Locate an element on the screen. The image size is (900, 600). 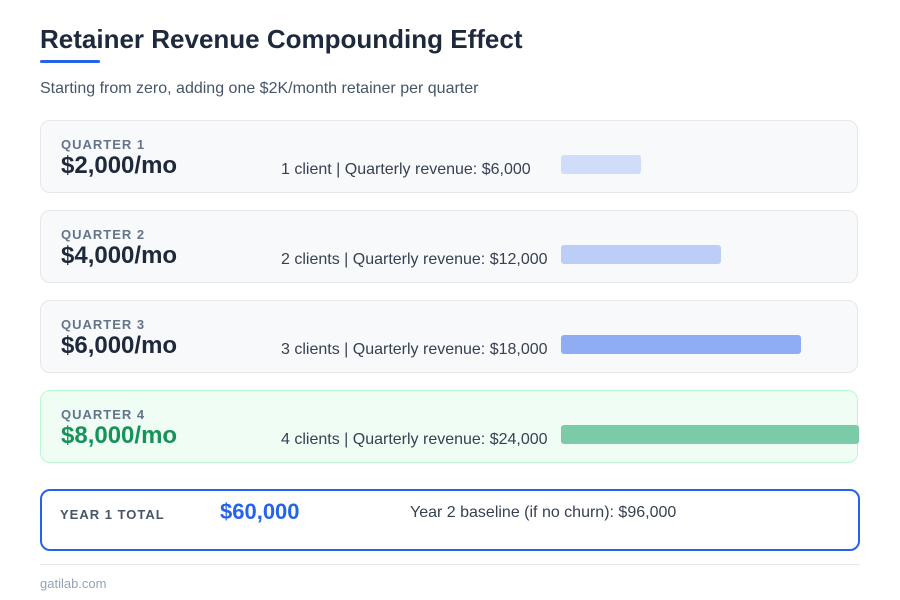
year-2-baseline-note: Year 2 baseline (if no churn): $96,000 is located at coordinates (543, 512).